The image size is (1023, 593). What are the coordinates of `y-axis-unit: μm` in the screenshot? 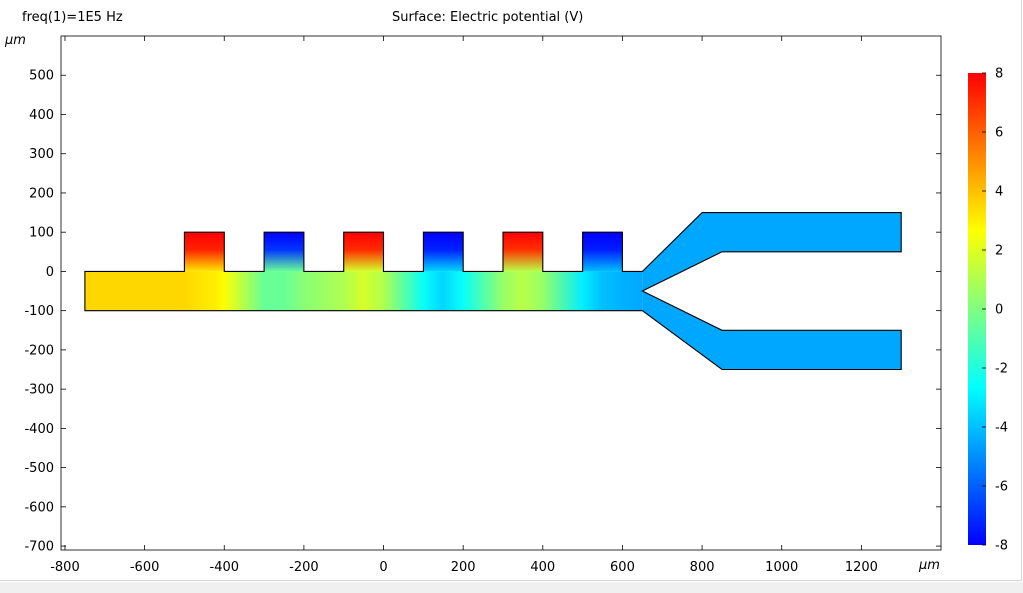 It's located at (15, 40).